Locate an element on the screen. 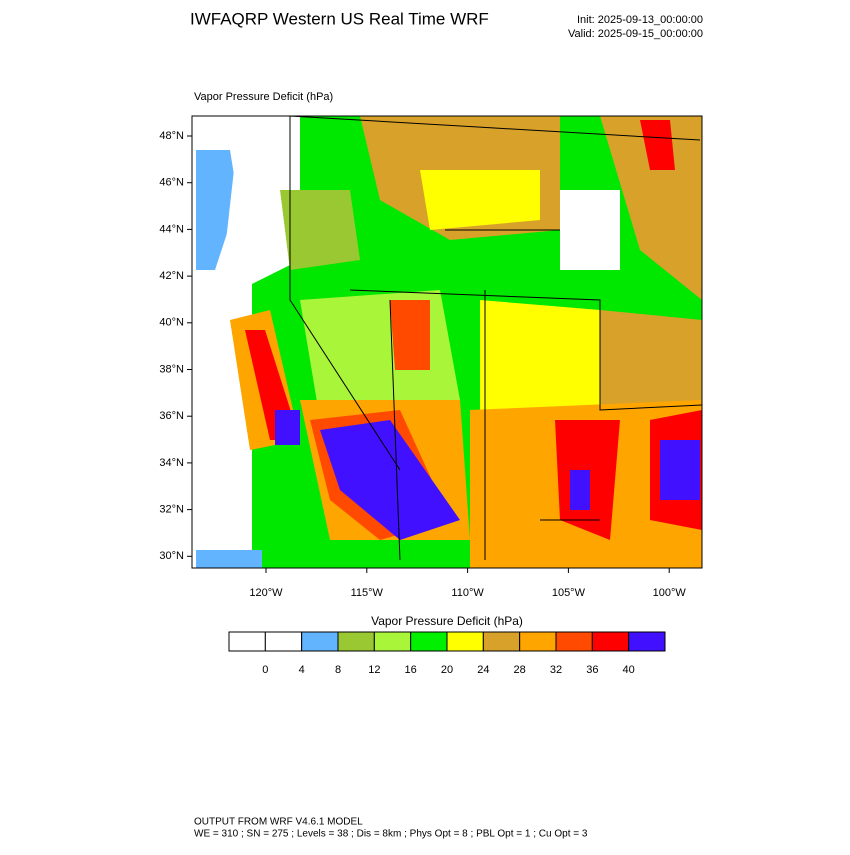 Image resolution: width=850 pixels, height=855 pixels. footer-line: OUTPUT FROM WRF V4.6.1 MODEL is located at coordinates (278, 822).